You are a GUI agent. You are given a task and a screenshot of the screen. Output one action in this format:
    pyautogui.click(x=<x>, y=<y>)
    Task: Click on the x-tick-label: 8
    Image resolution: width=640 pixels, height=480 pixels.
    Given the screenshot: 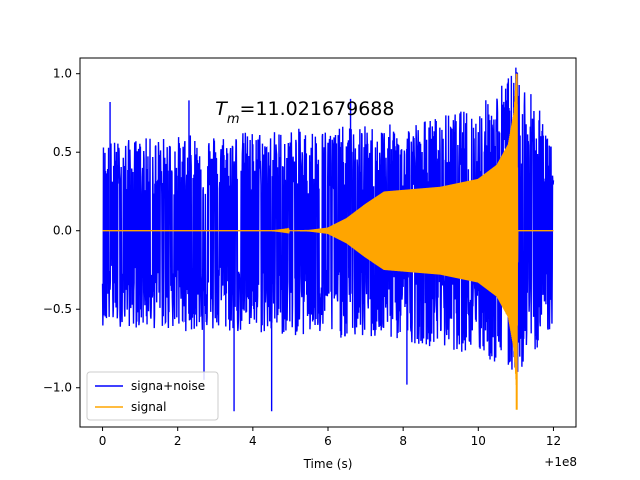 What is the action you would take?
    pyautogui.click(x=403, y=441)
    